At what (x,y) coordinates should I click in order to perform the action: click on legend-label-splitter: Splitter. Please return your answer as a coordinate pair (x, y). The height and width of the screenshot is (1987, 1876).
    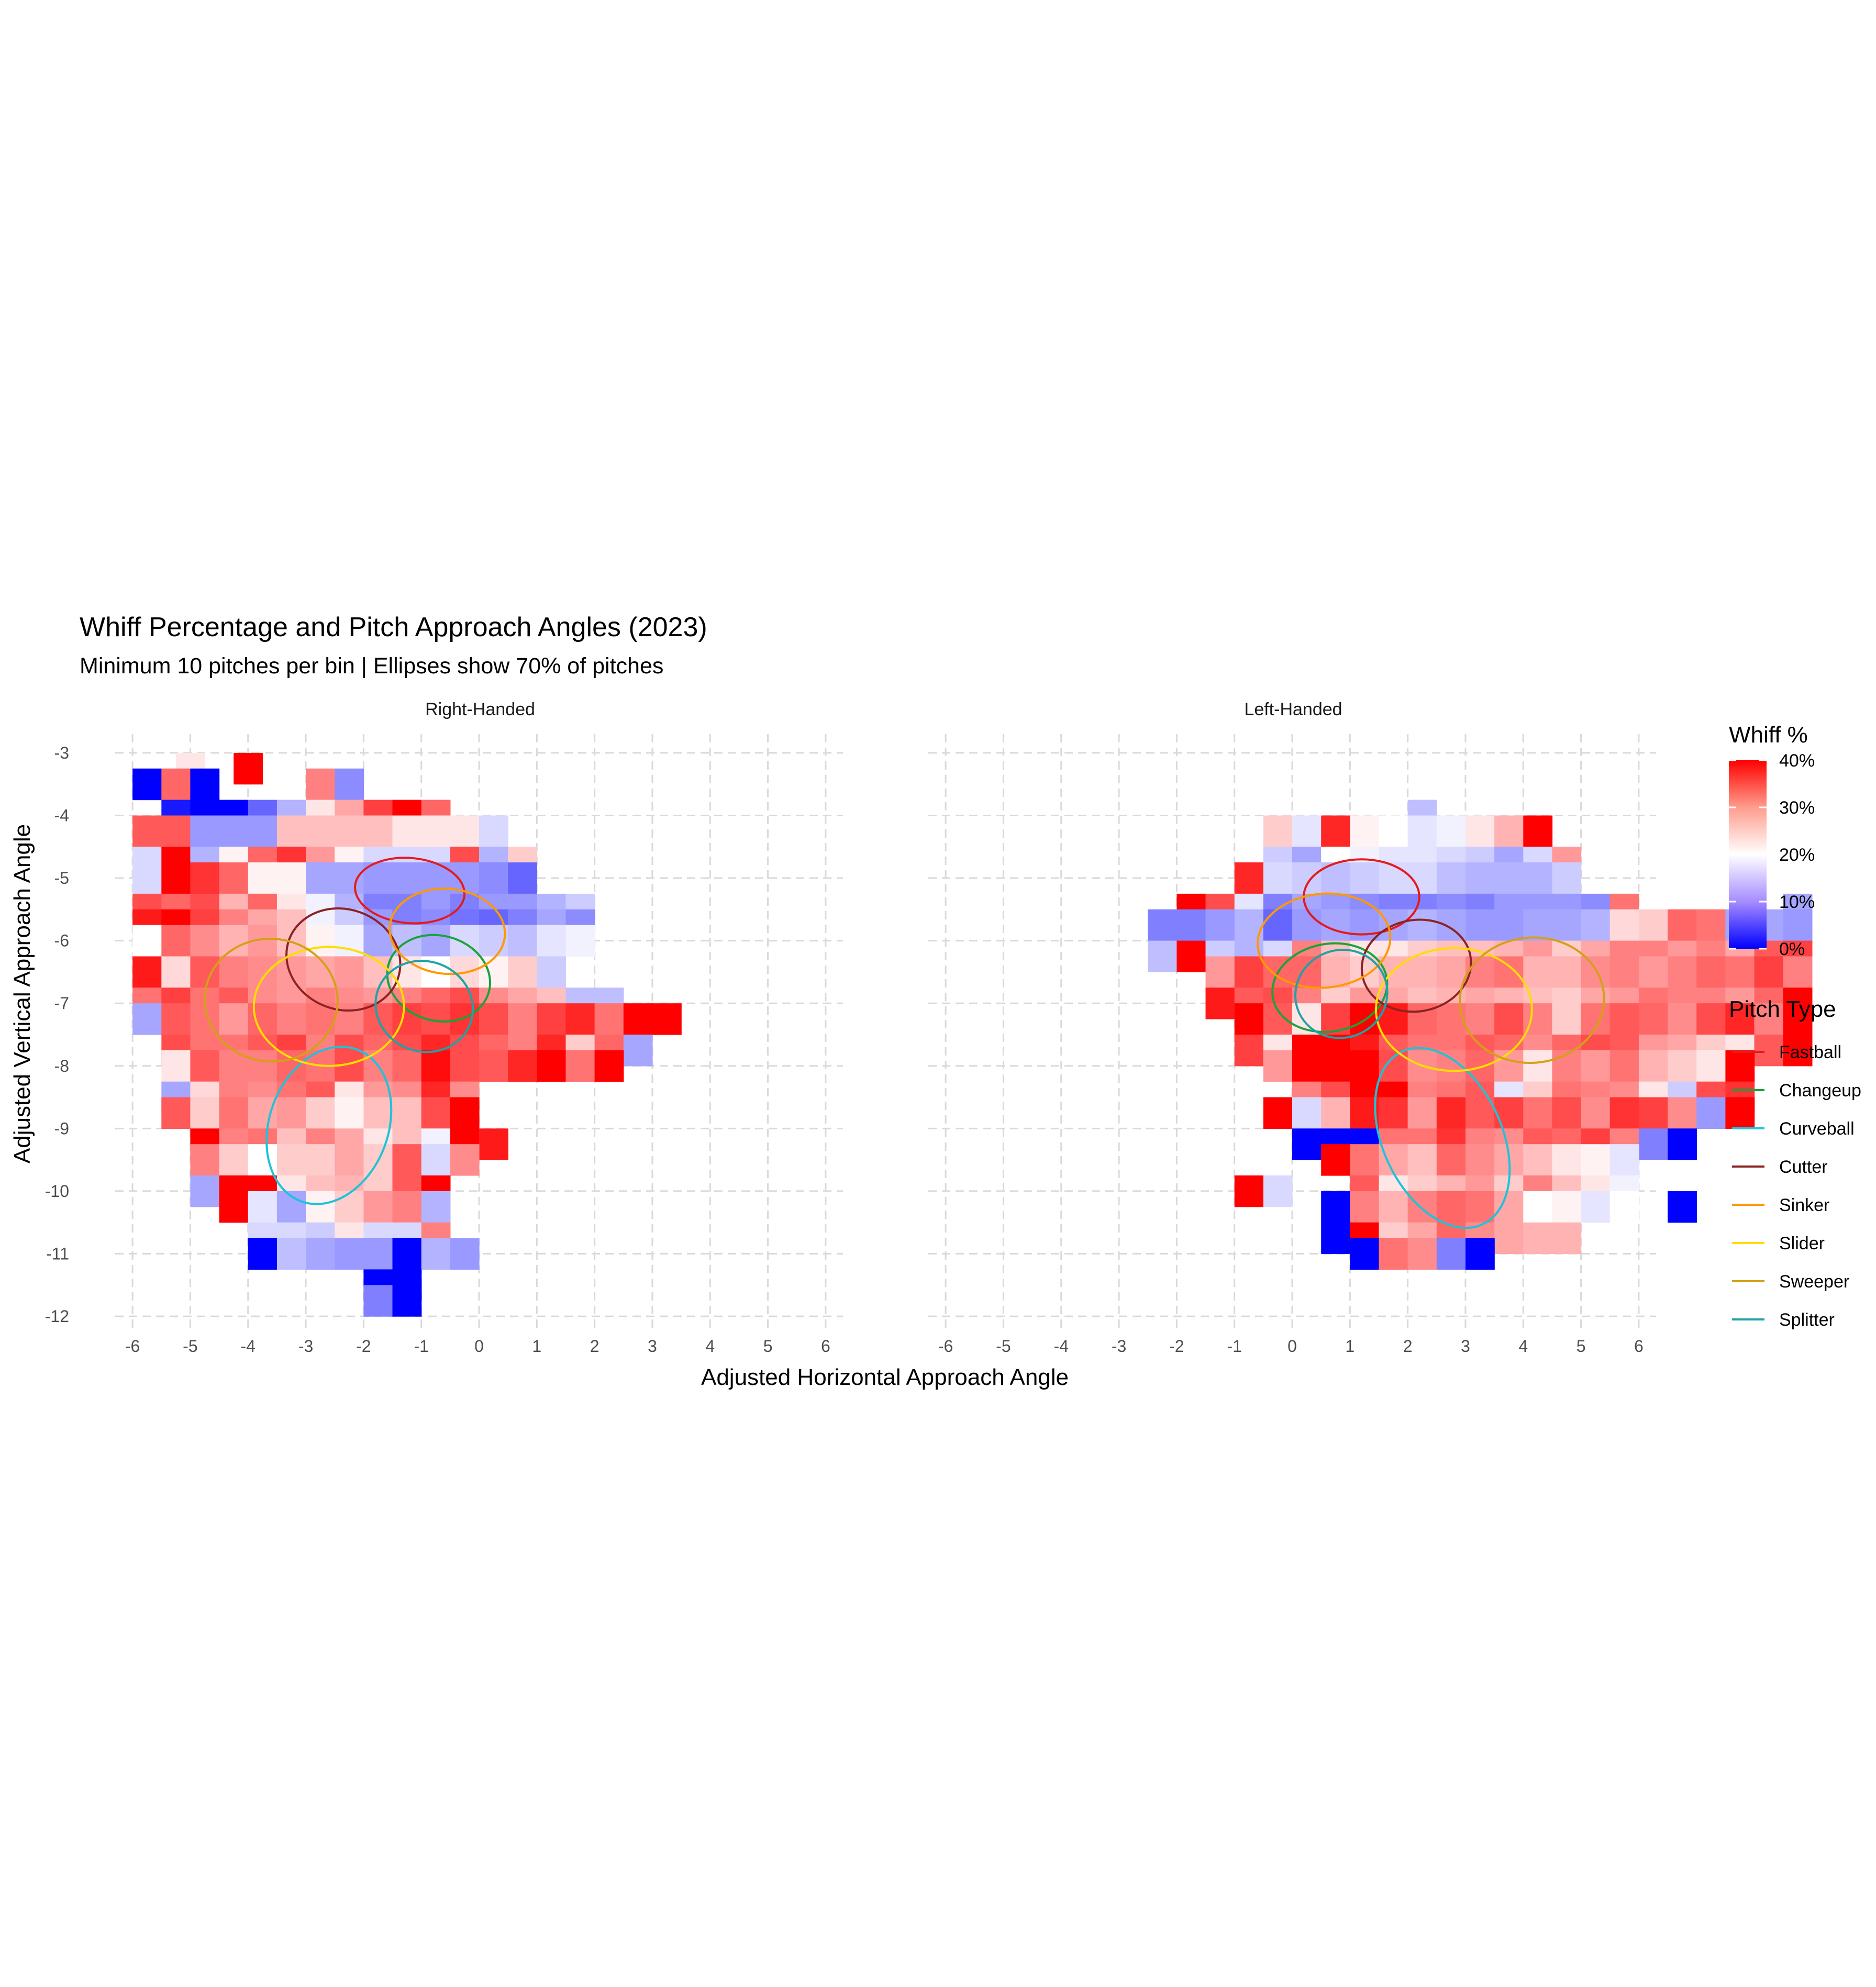
    Looking at the image, I should click on (1807, 1320).